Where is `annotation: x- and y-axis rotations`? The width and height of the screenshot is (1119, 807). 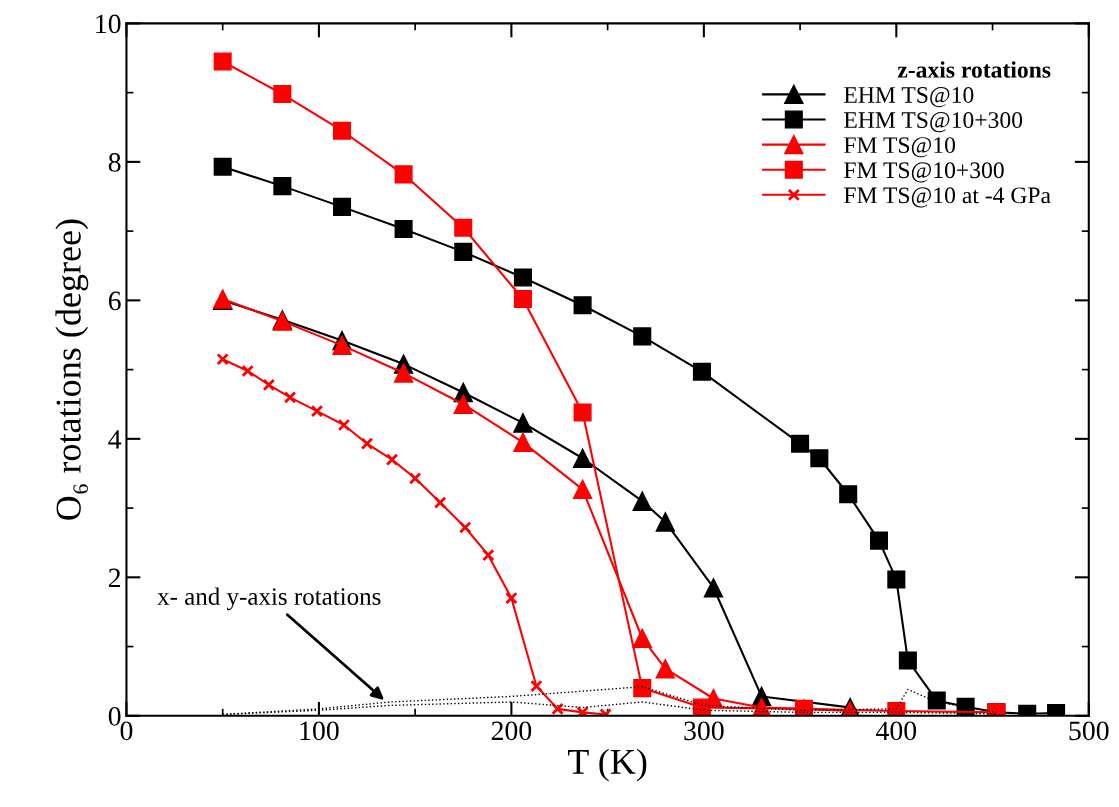 annotation: x- and y-axis rotations is located at coordinates (269, 599).